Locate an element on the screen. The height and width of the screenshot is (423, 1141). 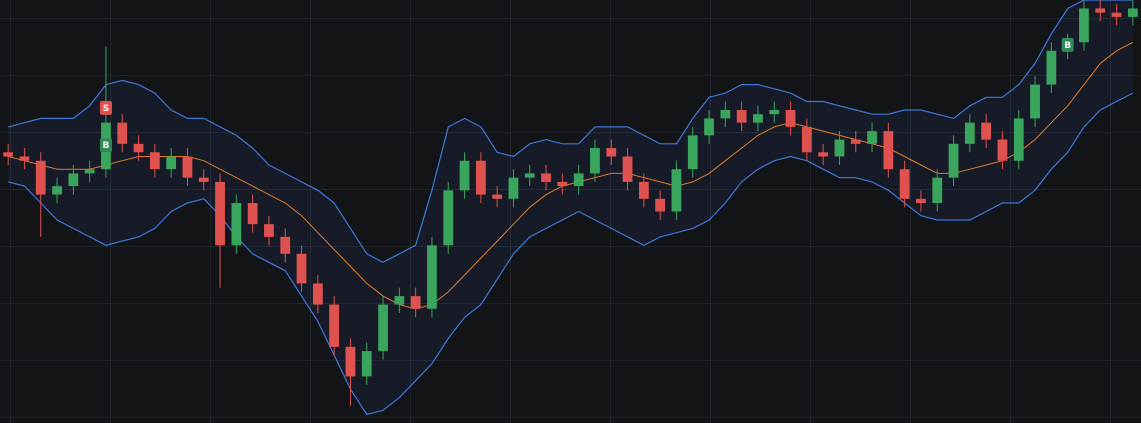
marker-label: S is located at coordinates (106, 109).